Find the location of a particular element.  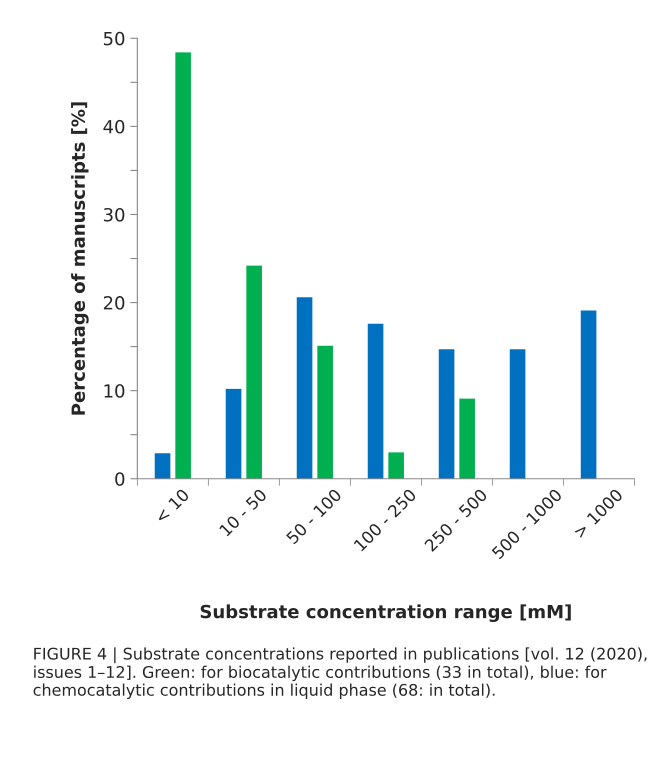

y-tick-label: 30 is located at coordinates (114, 215).